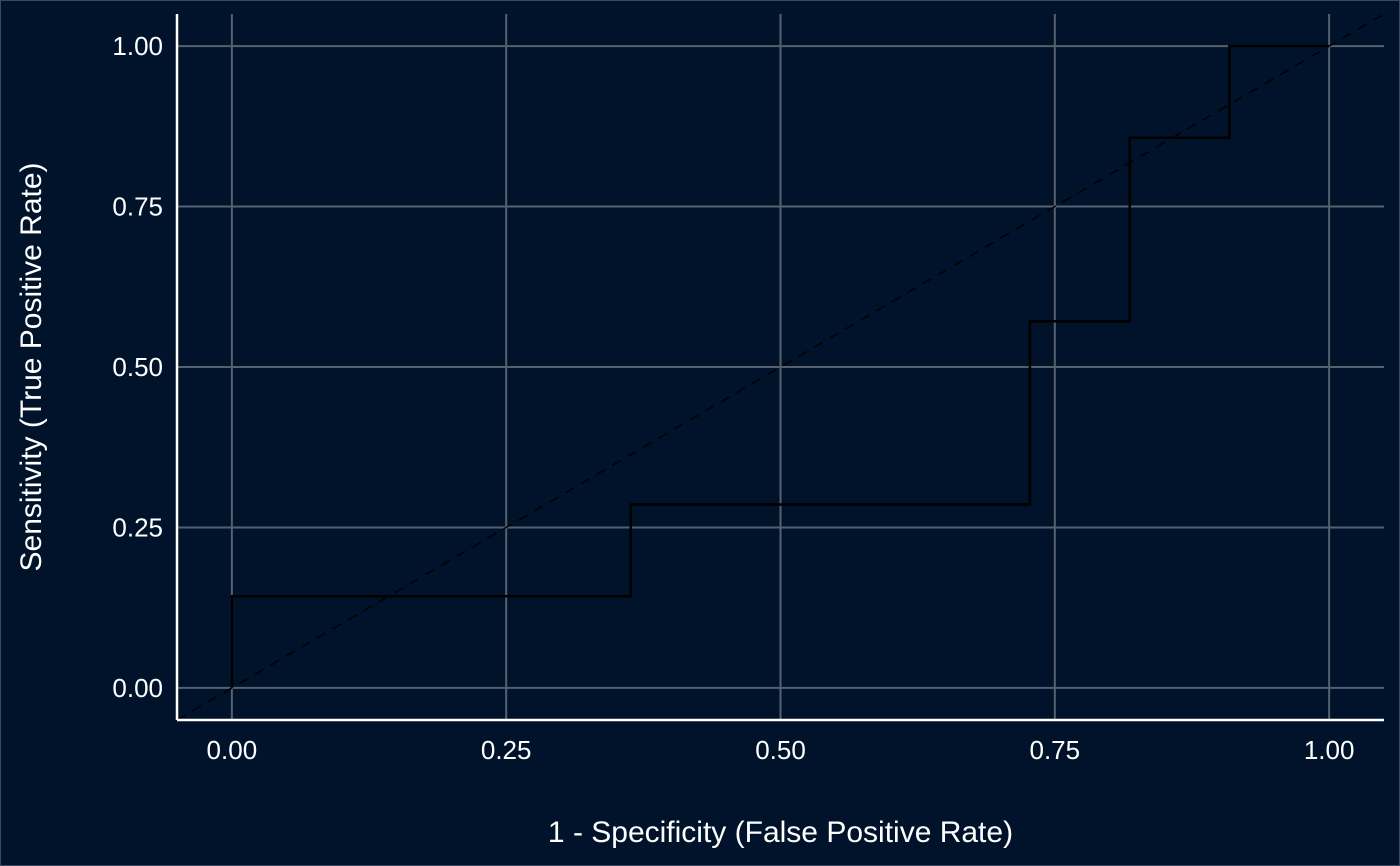  I want to click on x-tick-label: 0.50, so click(780, 750).